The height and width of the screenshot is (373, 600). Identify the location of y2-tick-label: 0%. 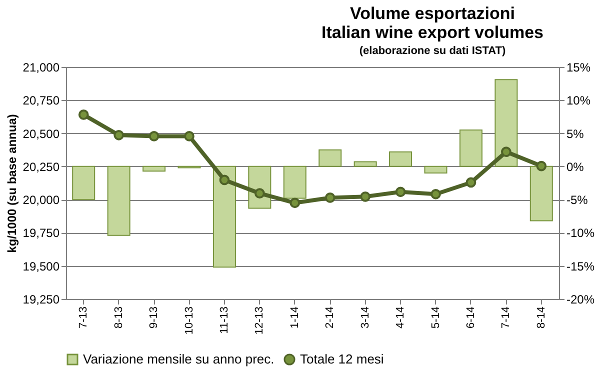
(575, 167).